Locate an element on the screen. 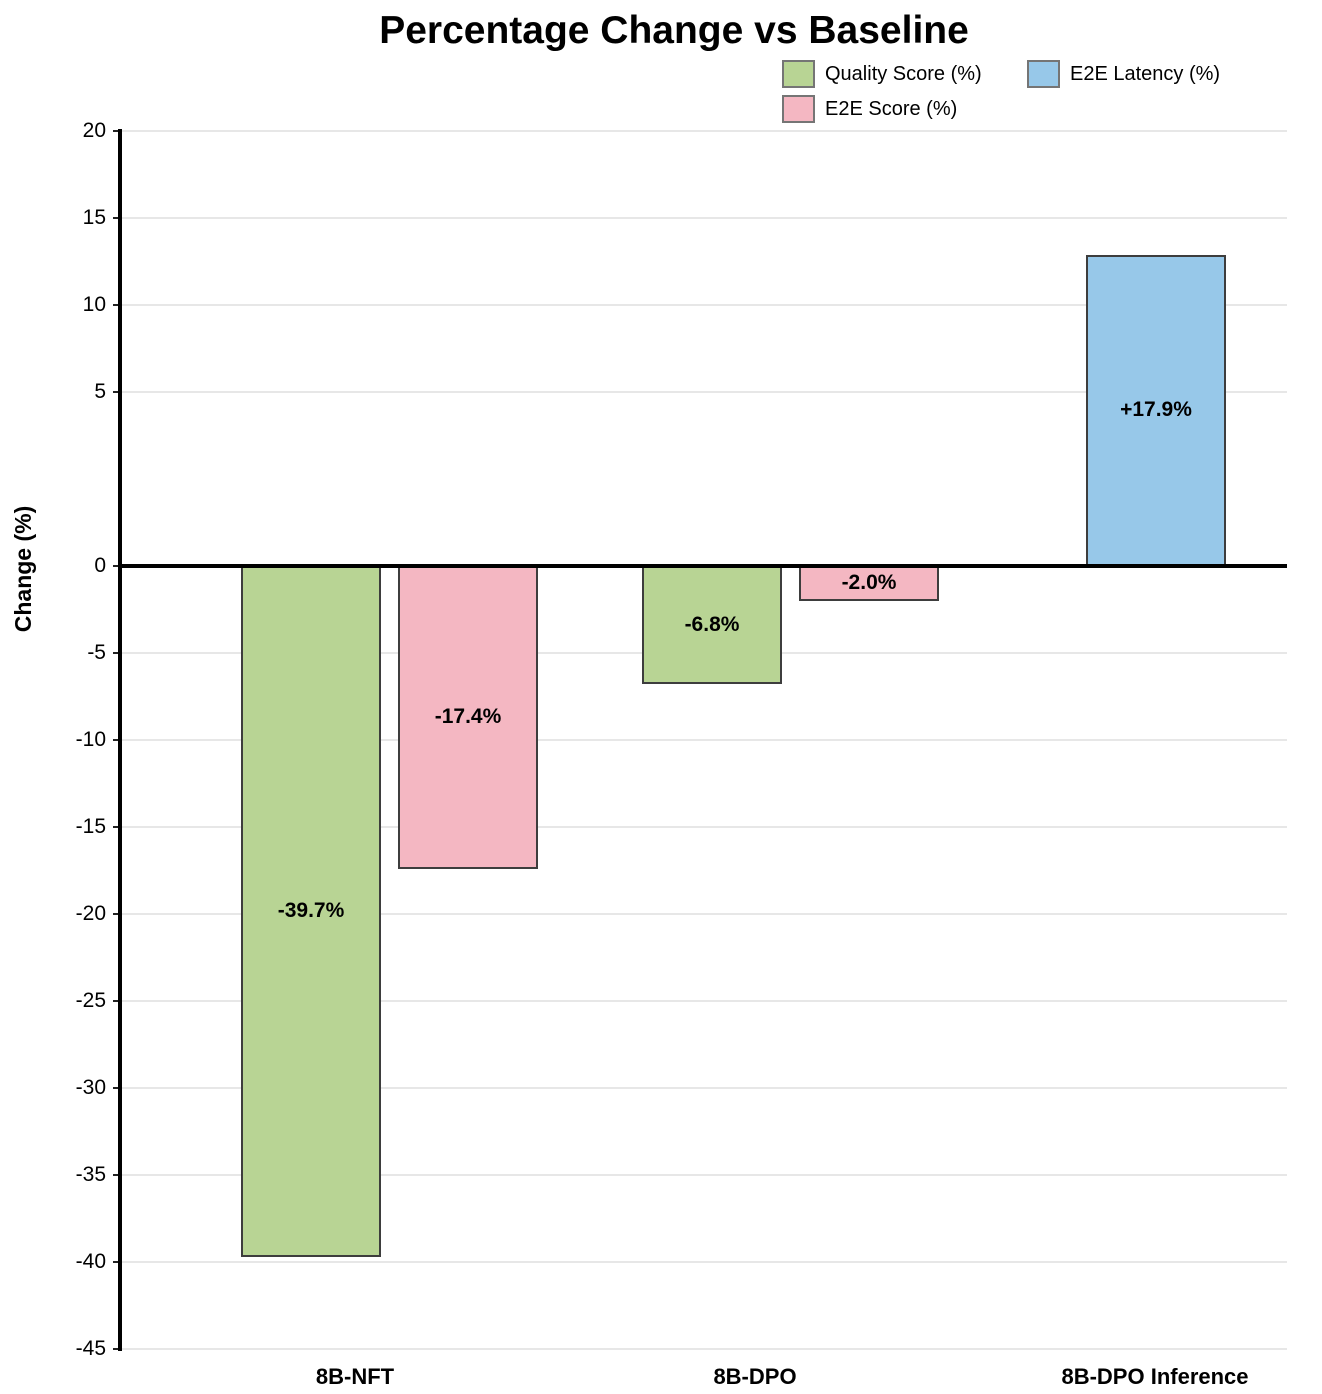 This screenshot has width=1322, height=1394. gridline--45 is located at coordinates (703, 1349).